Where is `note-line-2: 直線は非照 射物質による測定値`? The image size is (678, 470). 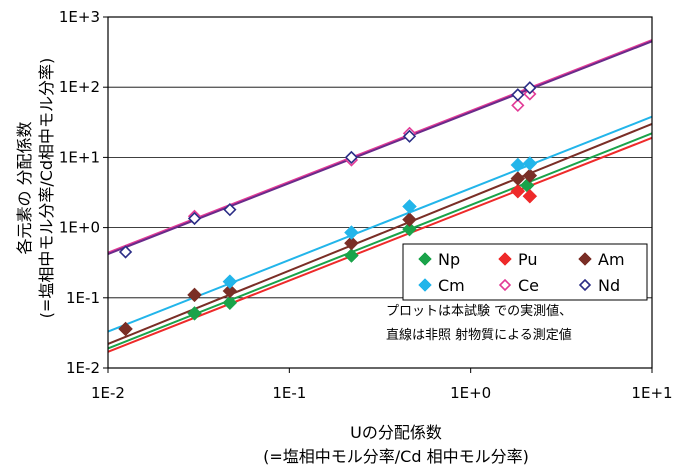
note-line-2: 直線は非照 射物質による測定値 is located at coordinates (479, 335).